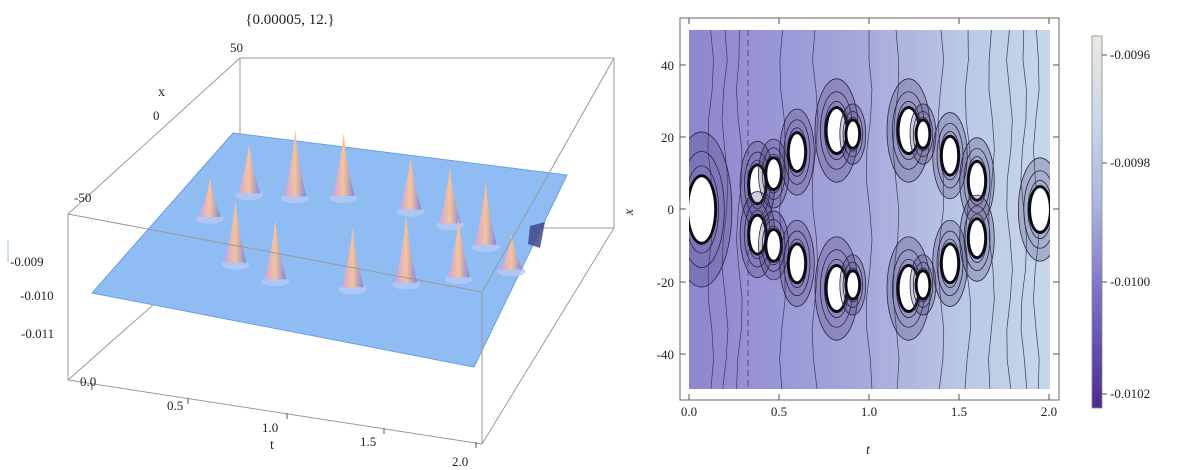  I want to click on colorbar-tick-3: -0.0102, so click(1130, 393).